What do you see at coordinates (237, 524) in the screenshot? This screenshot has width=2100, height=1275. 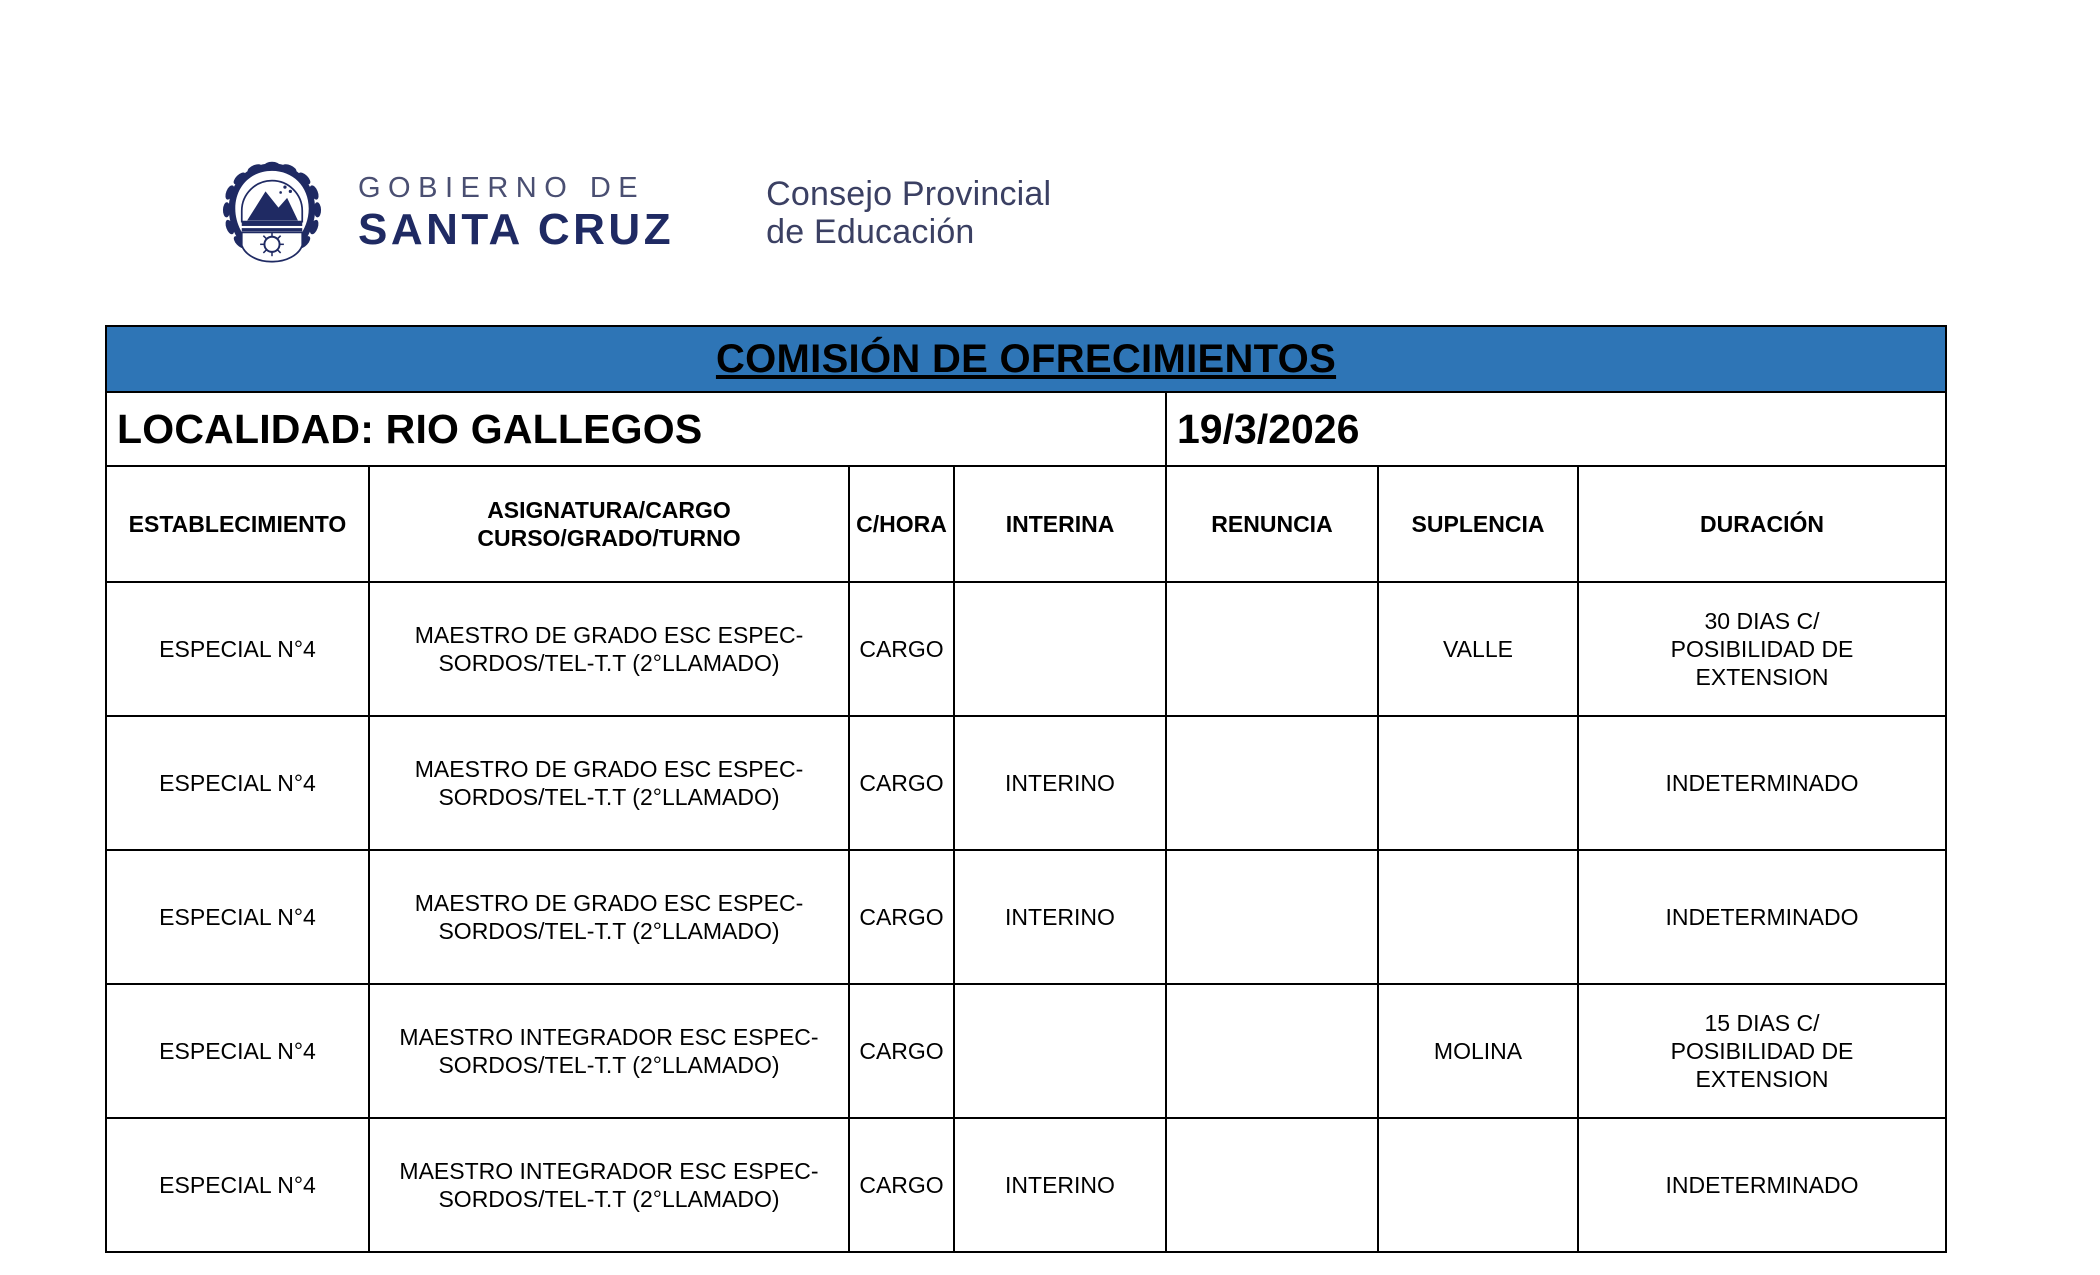 I see `header-establecimiento: ESTABLECIMIENTO` at bounding box center [237, 524].